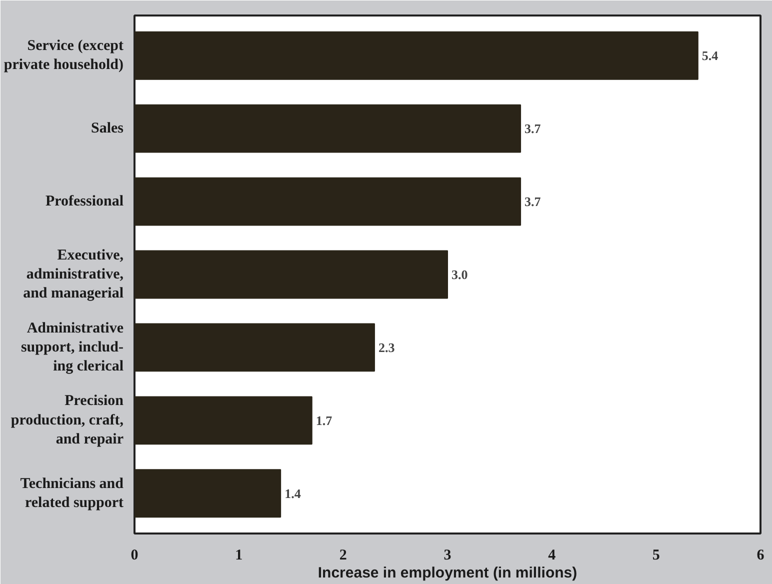 This screenshot has height=584, width=772. I want to click on x-axis-title: Increase in employment (in millions), so click(448, 573).